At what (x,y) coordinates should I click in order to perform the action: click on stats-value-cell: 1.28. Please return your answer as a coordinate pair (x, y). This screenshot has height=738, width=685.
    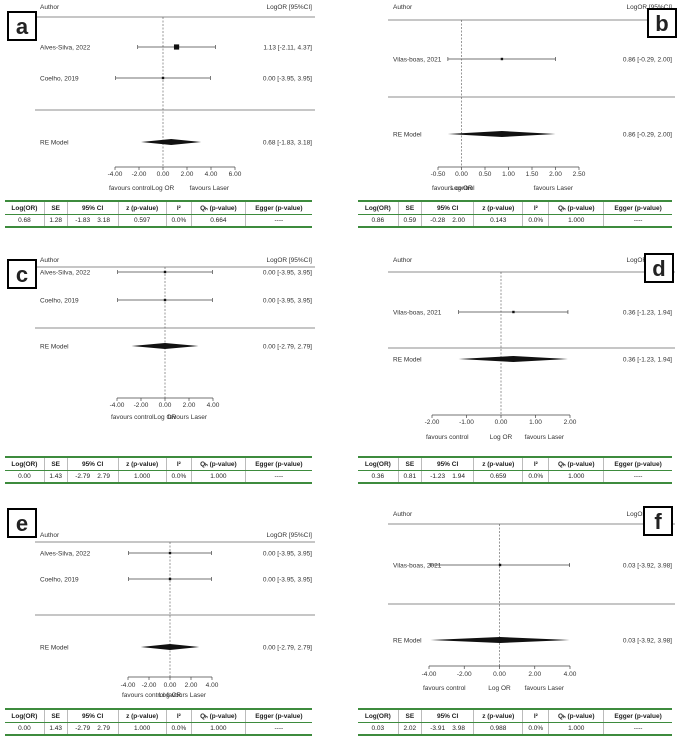
    Looking at the image, I should click on (55, 221).